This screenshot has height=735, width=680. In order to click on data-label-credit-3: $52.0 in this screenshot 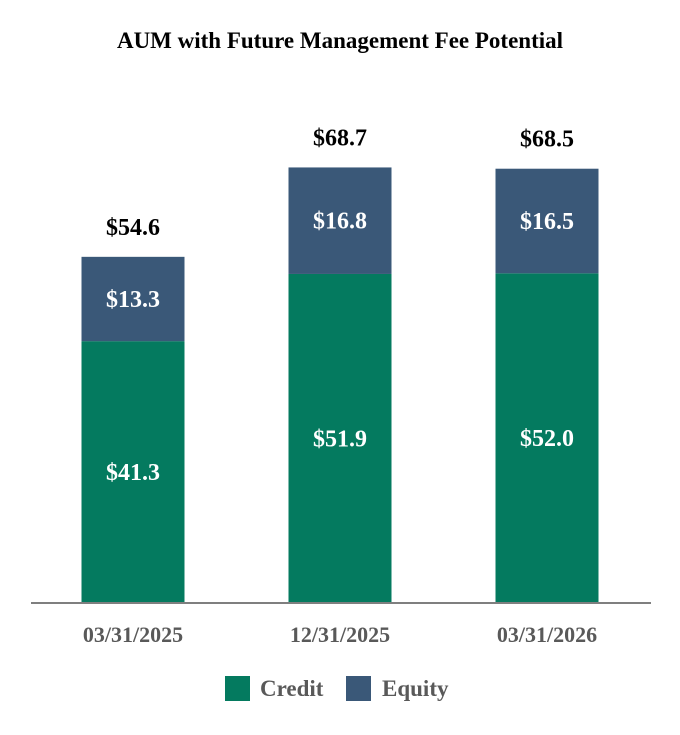, I will do `click(547, 439)`.